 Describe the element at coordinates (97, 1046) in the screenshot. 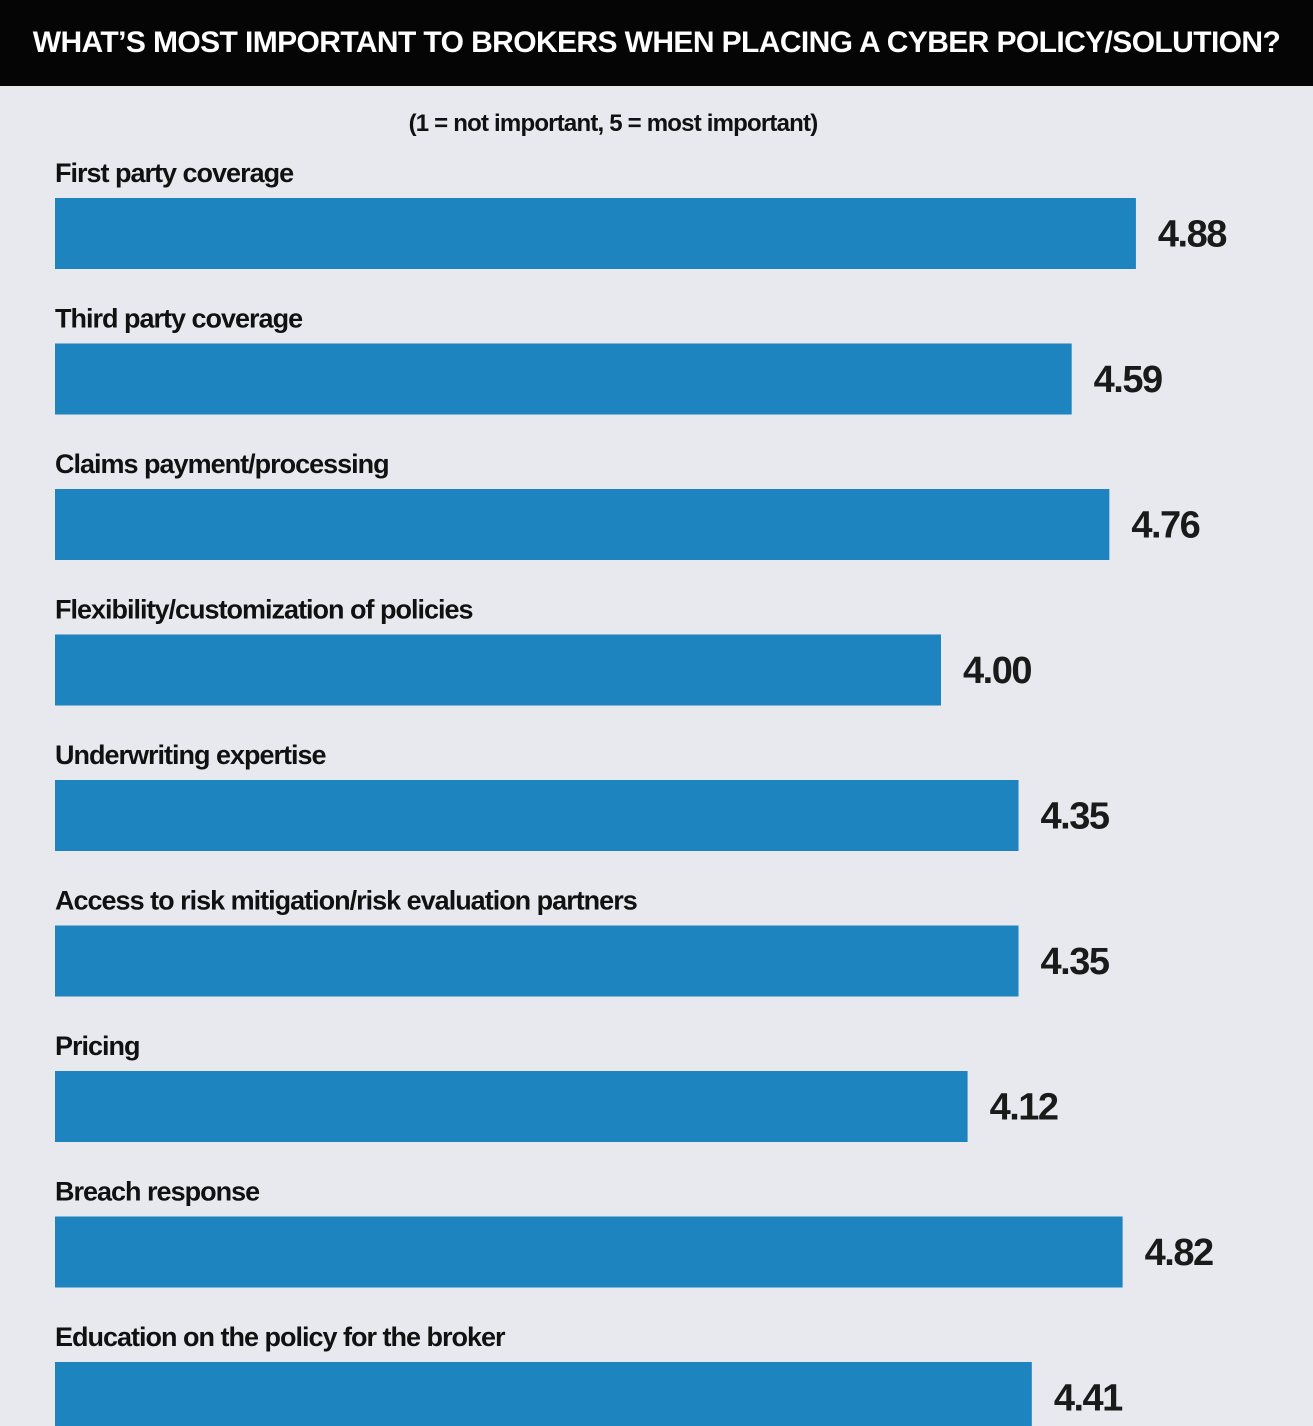

I see `category-label: Pricing` at that location.